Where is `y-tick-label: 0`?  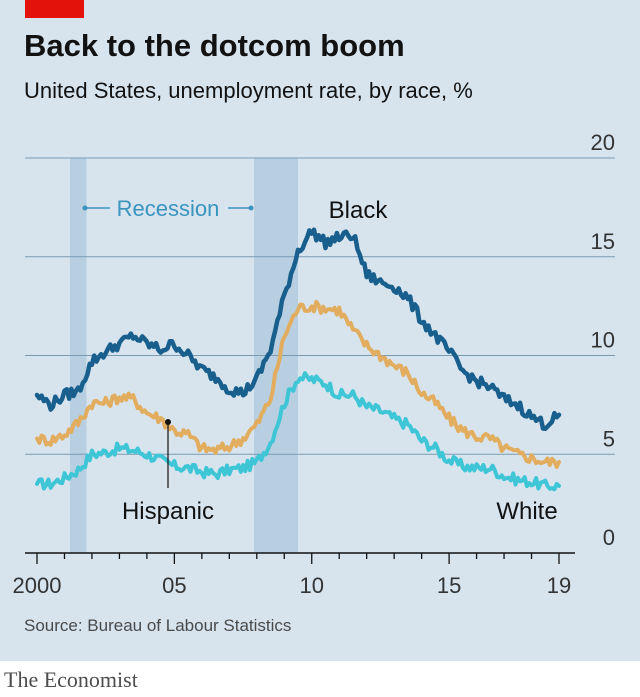 y-tick-label: 0 is located at coordinates (609, 537).